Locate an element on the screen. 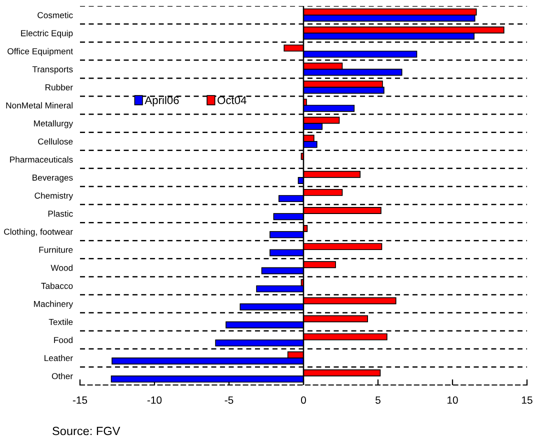  y-tick-label: Transports is located at coordinates (52, 70).